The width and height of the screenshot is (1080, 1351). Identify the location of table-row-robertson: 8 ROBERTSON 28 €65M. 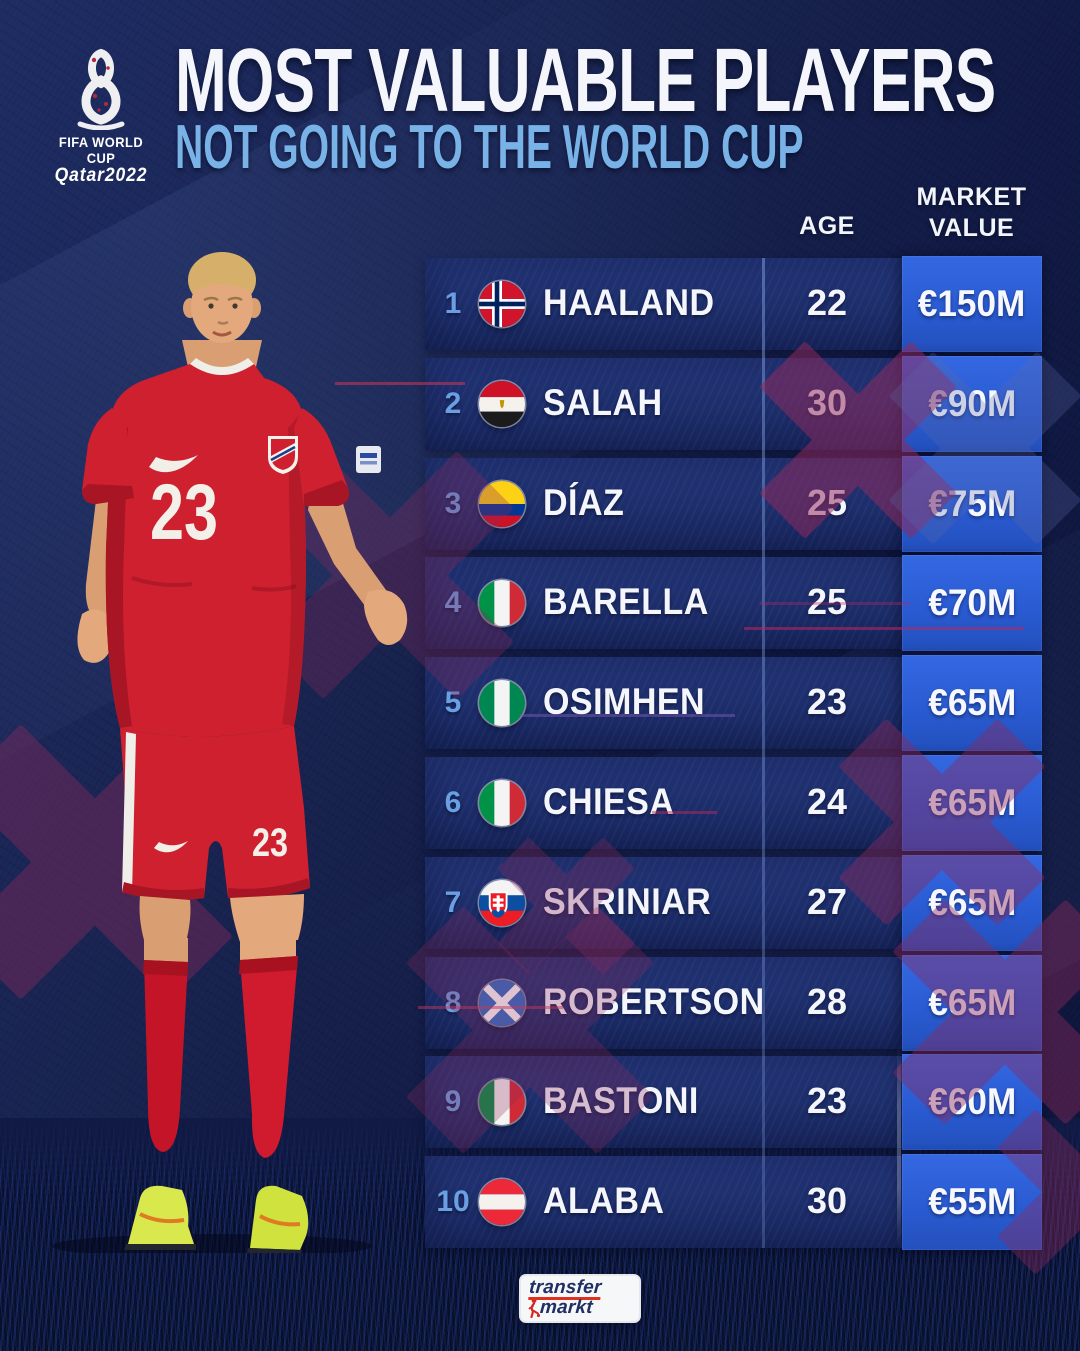
(733, 1003).